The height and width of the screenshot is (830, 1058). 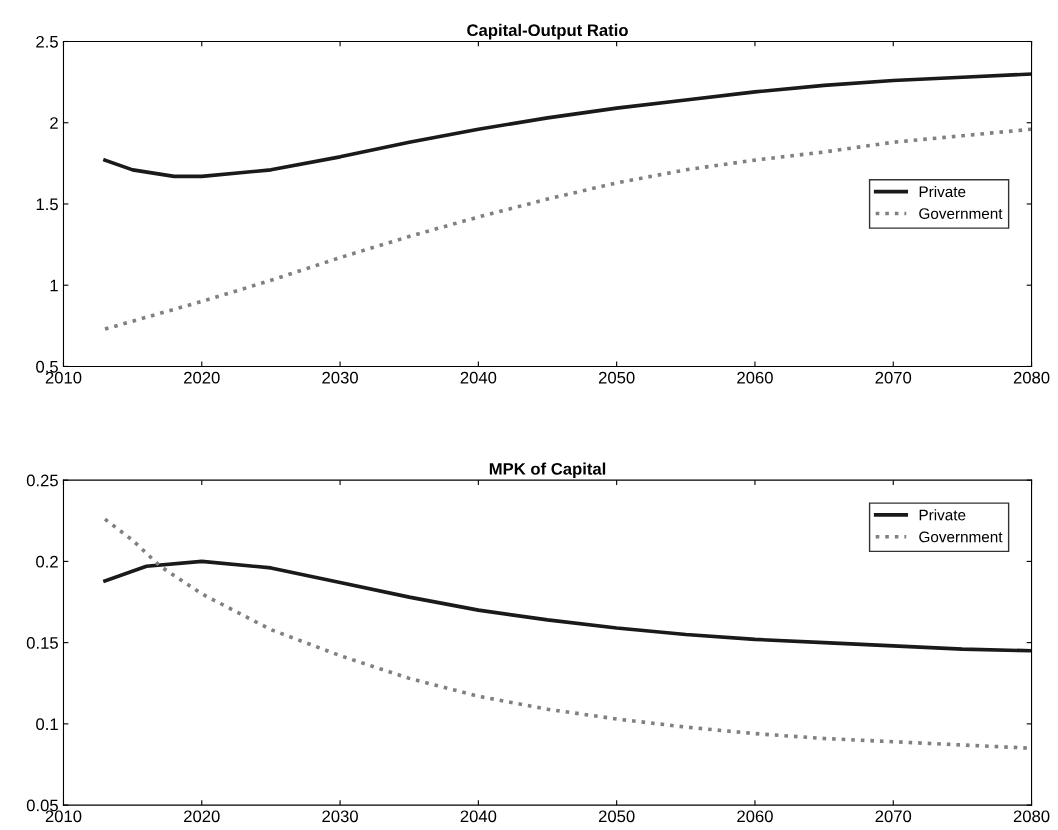 I want to click on y-tick-label: 0.5, so click(x=47, y=366).